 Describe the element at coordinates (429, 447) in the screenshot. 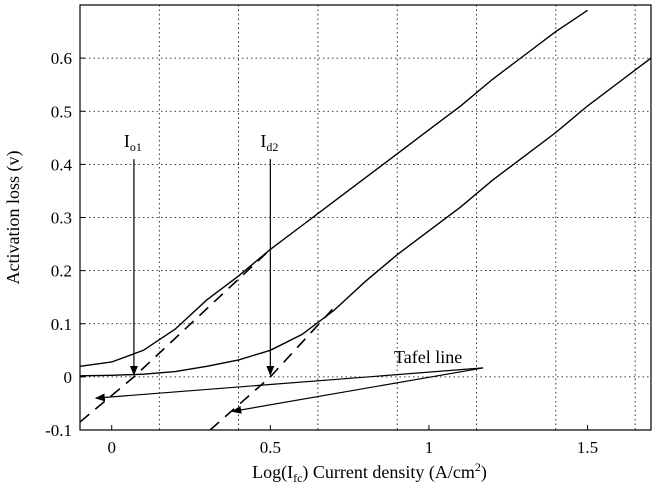

I see `x-tick-label: 1` at that location.